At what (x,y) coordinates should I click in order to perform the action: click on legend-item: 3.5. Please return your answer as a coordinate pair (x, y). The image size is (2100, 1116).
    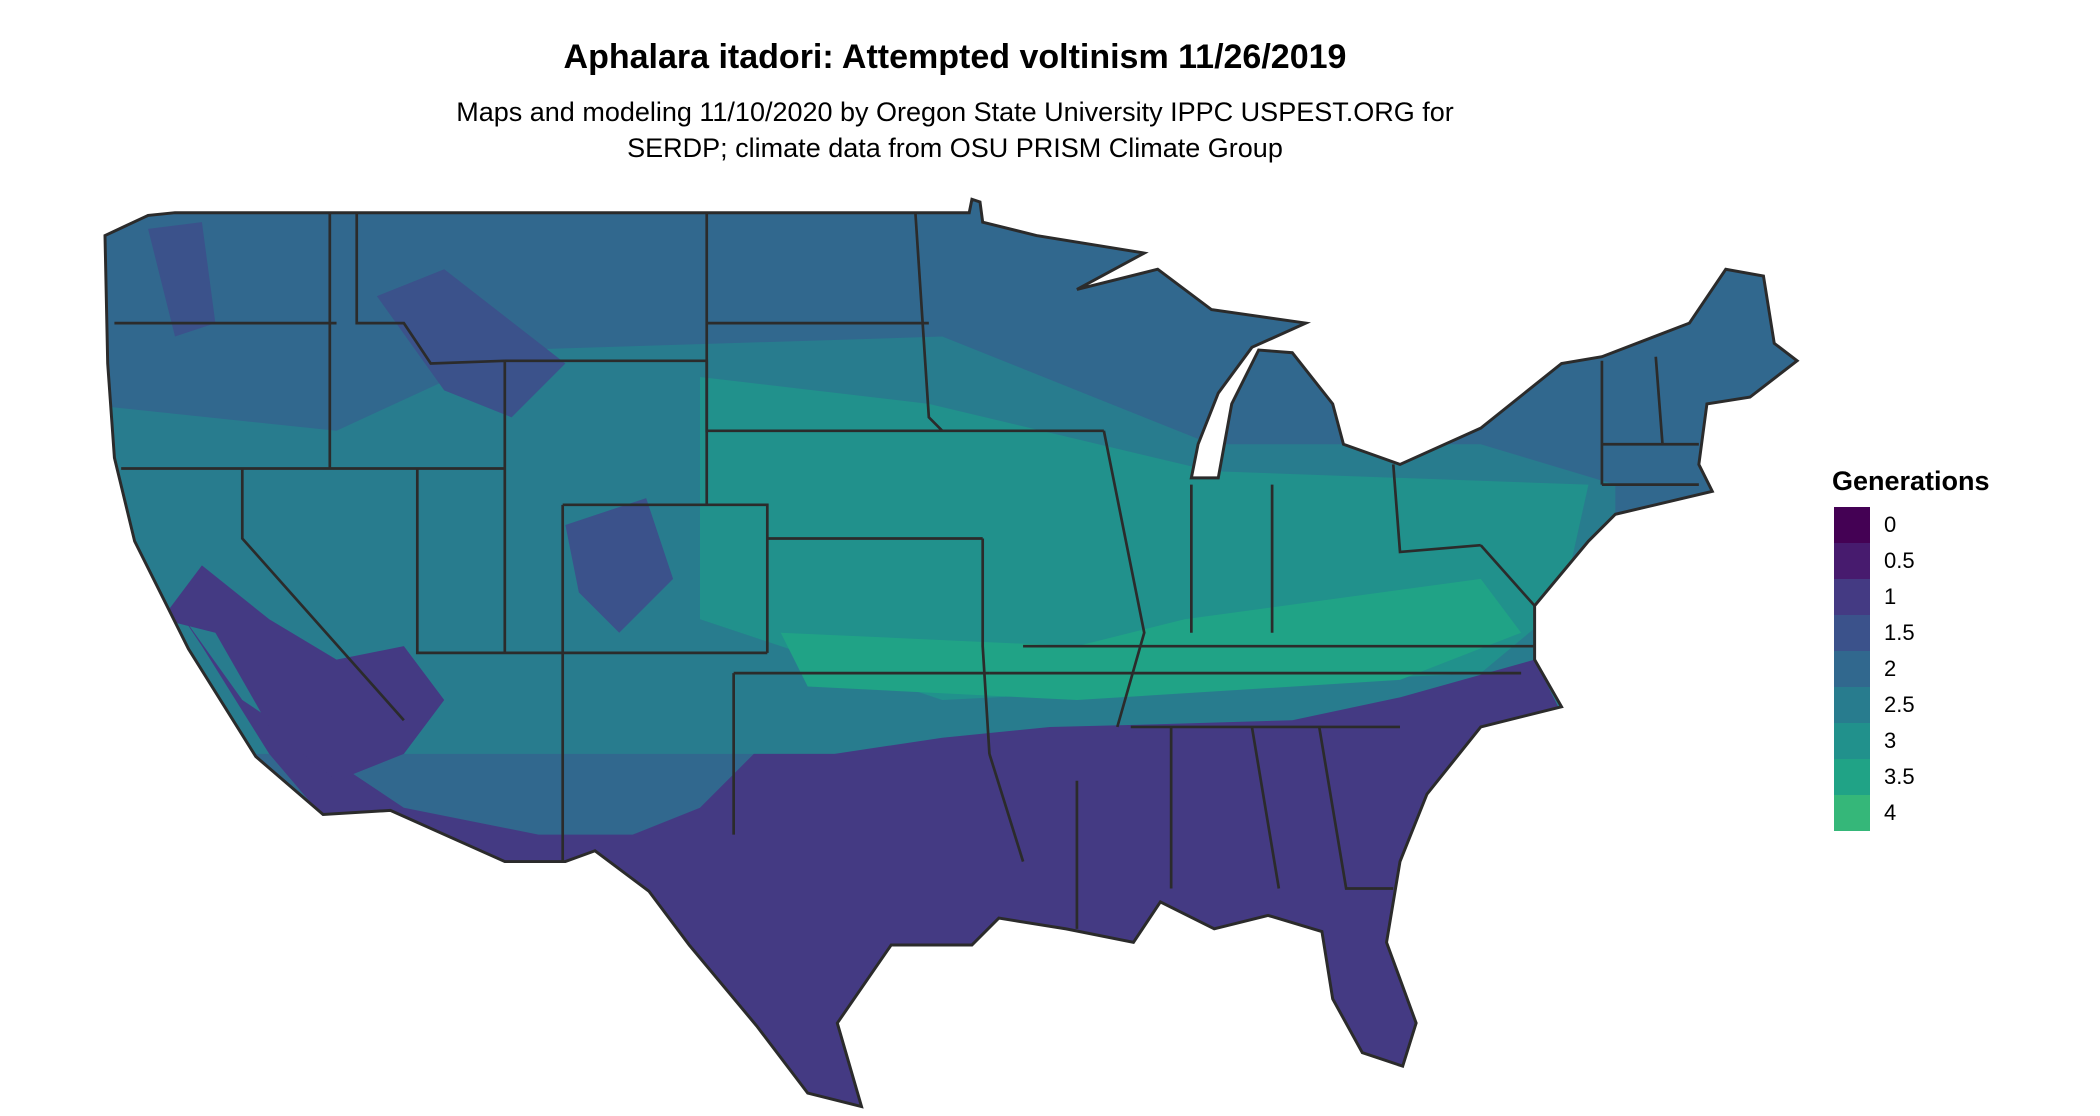
    Looking at the image, I should click on (1912, 777).